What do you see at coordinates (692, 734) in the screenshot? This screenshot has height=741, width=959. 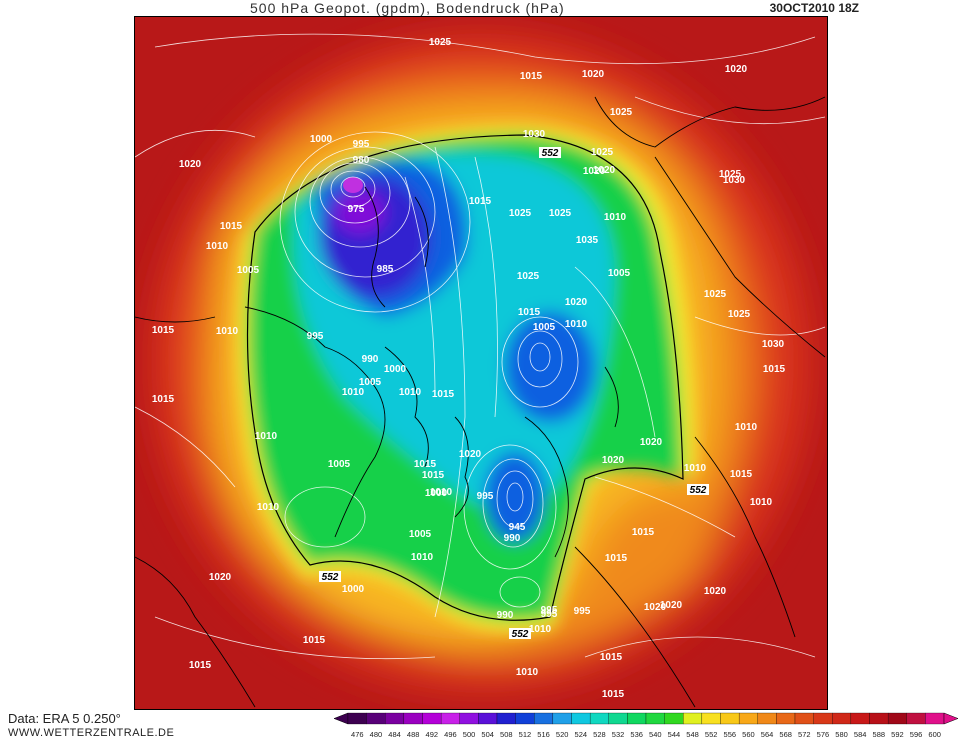 I see `legend-tick-label: 548` at bounding box center [692, 734].